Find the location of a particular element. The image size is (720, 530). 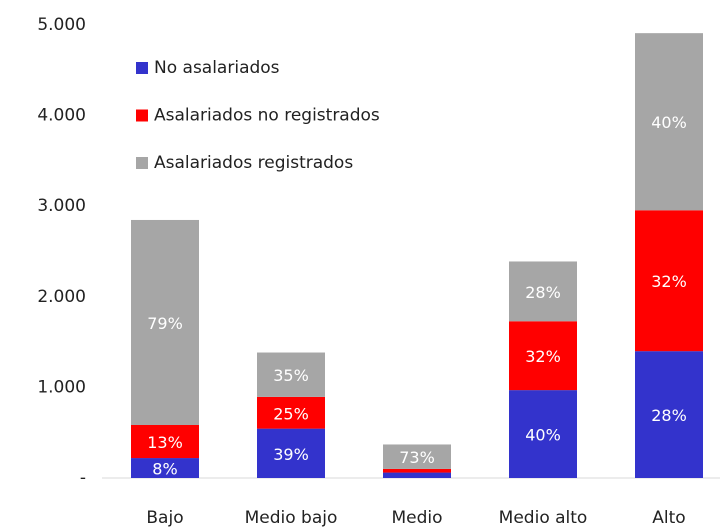

data-label: 8% is located at coordinates (164, 469).